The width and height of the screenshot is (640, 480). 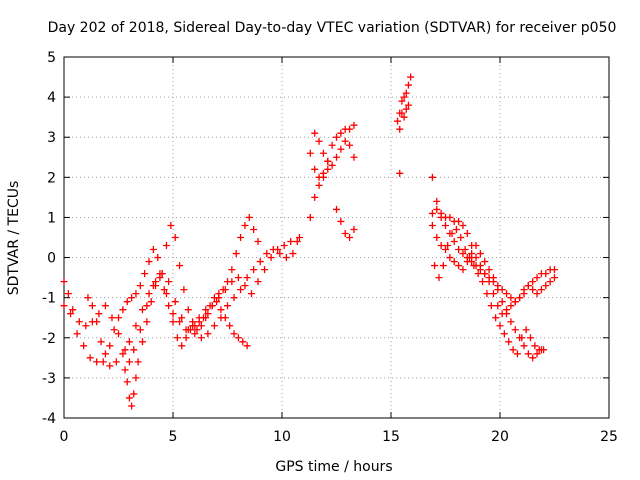 What do you see at coordinates (500, 437) in the screenshot?
I see `x-tick-label: 20` at bounding box center [500, 437].